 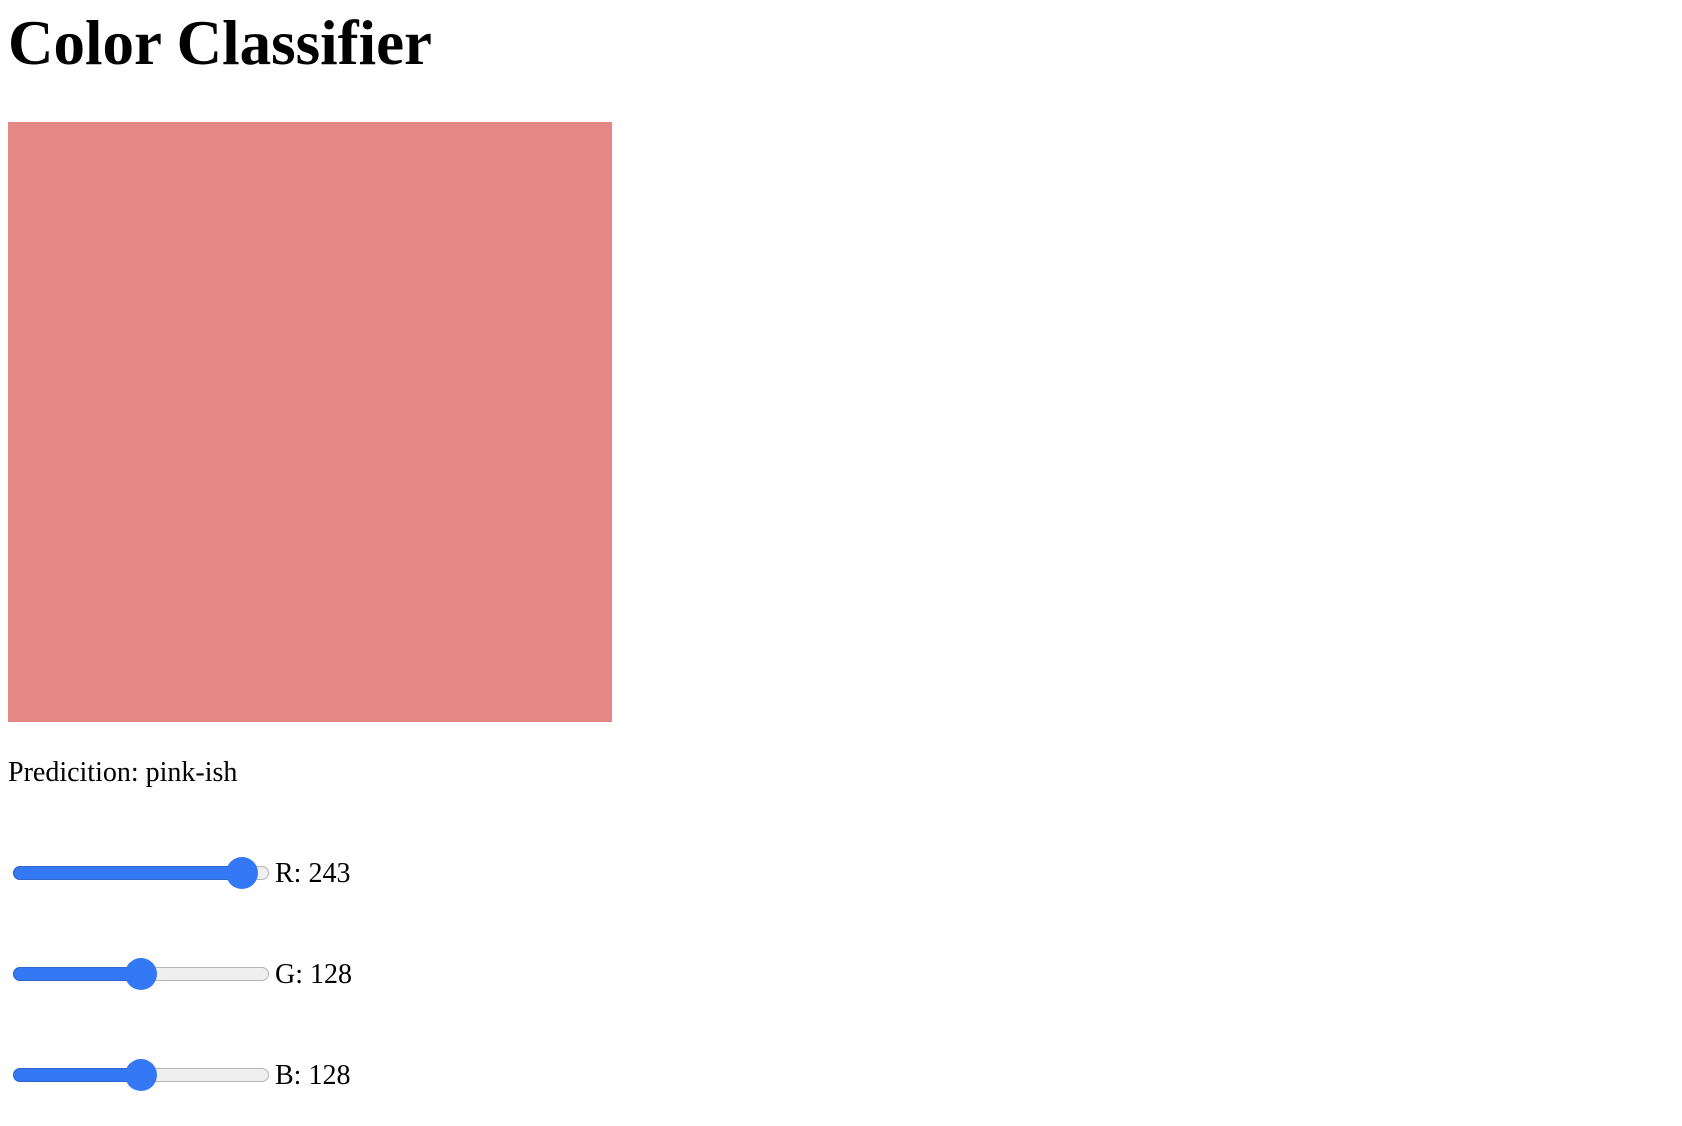 I want to click on blue-slider, so click(x=141, y=1076).